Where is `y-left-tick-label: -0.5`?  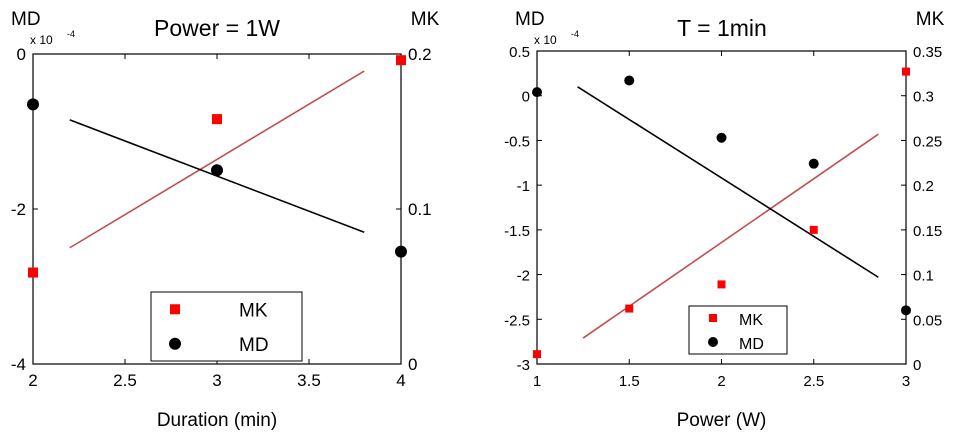
y-left-tick-label: -0.5 is located at coordinates (517, 141).